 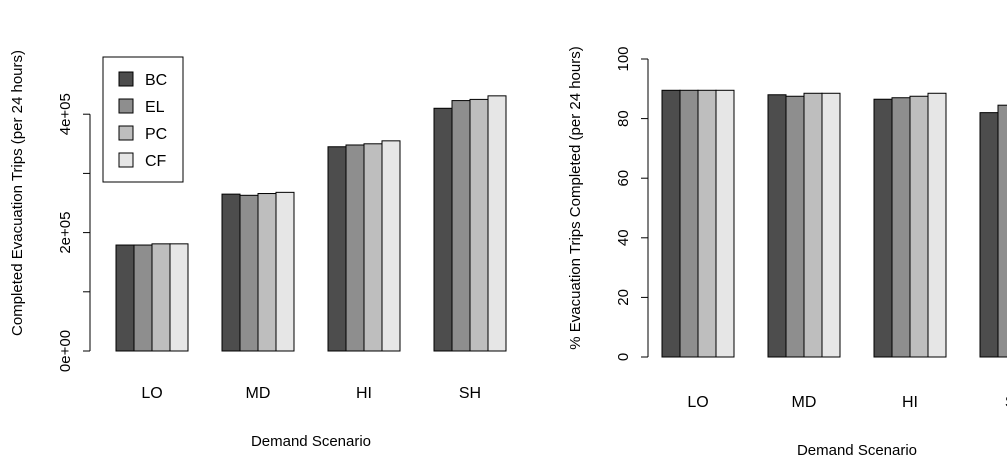 I want to click on legend-swatch-el, so click(x=126, y=106).